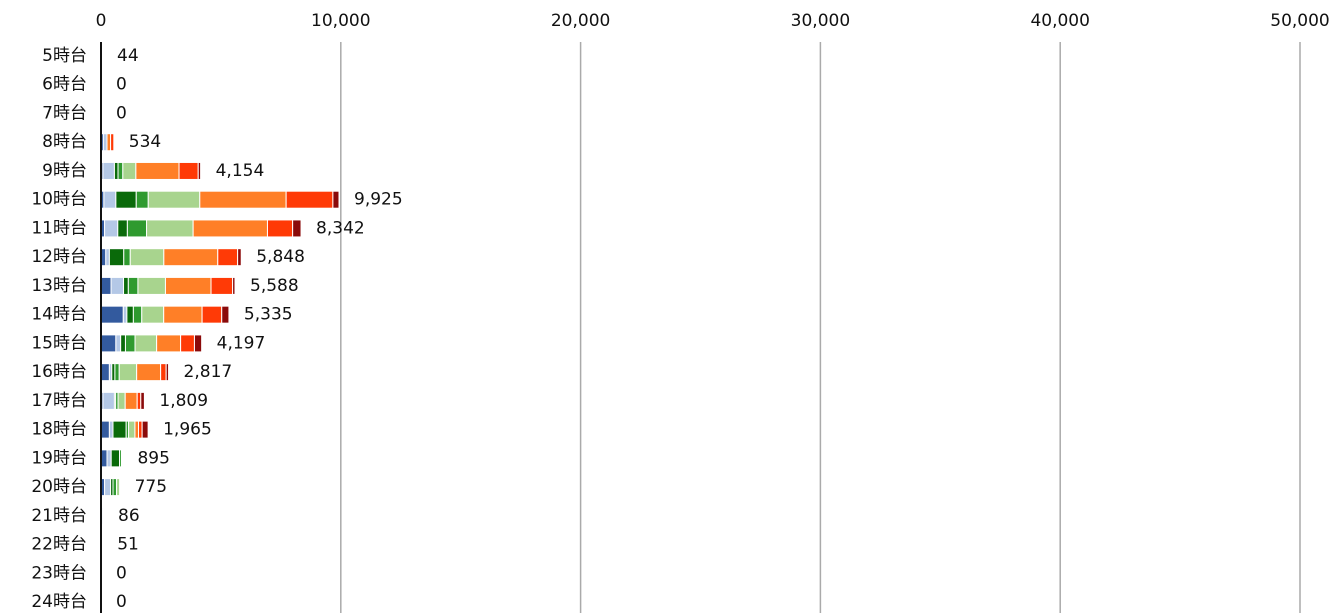 Image resolution: width=1337 pixels, height=613 pixels. What do you see at coordinates (59, 602) in the screenshot?
I see `category-label: 24時台` at bounding box center [59, 602].